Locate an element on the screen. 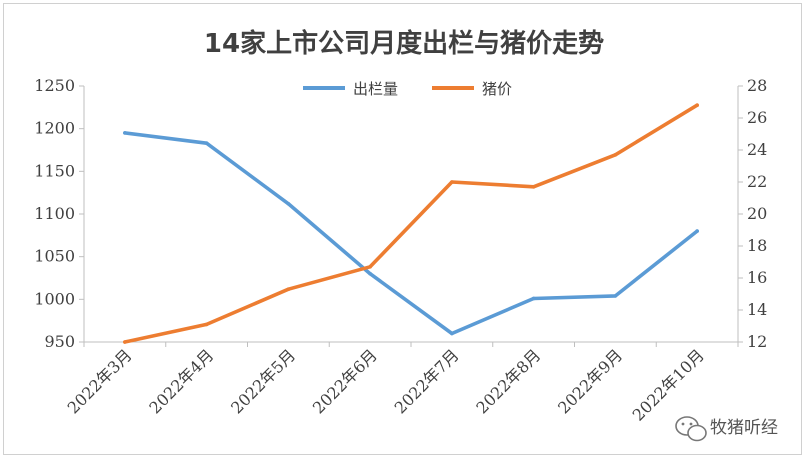  wechat-icon is located at coordinates (691, 429).